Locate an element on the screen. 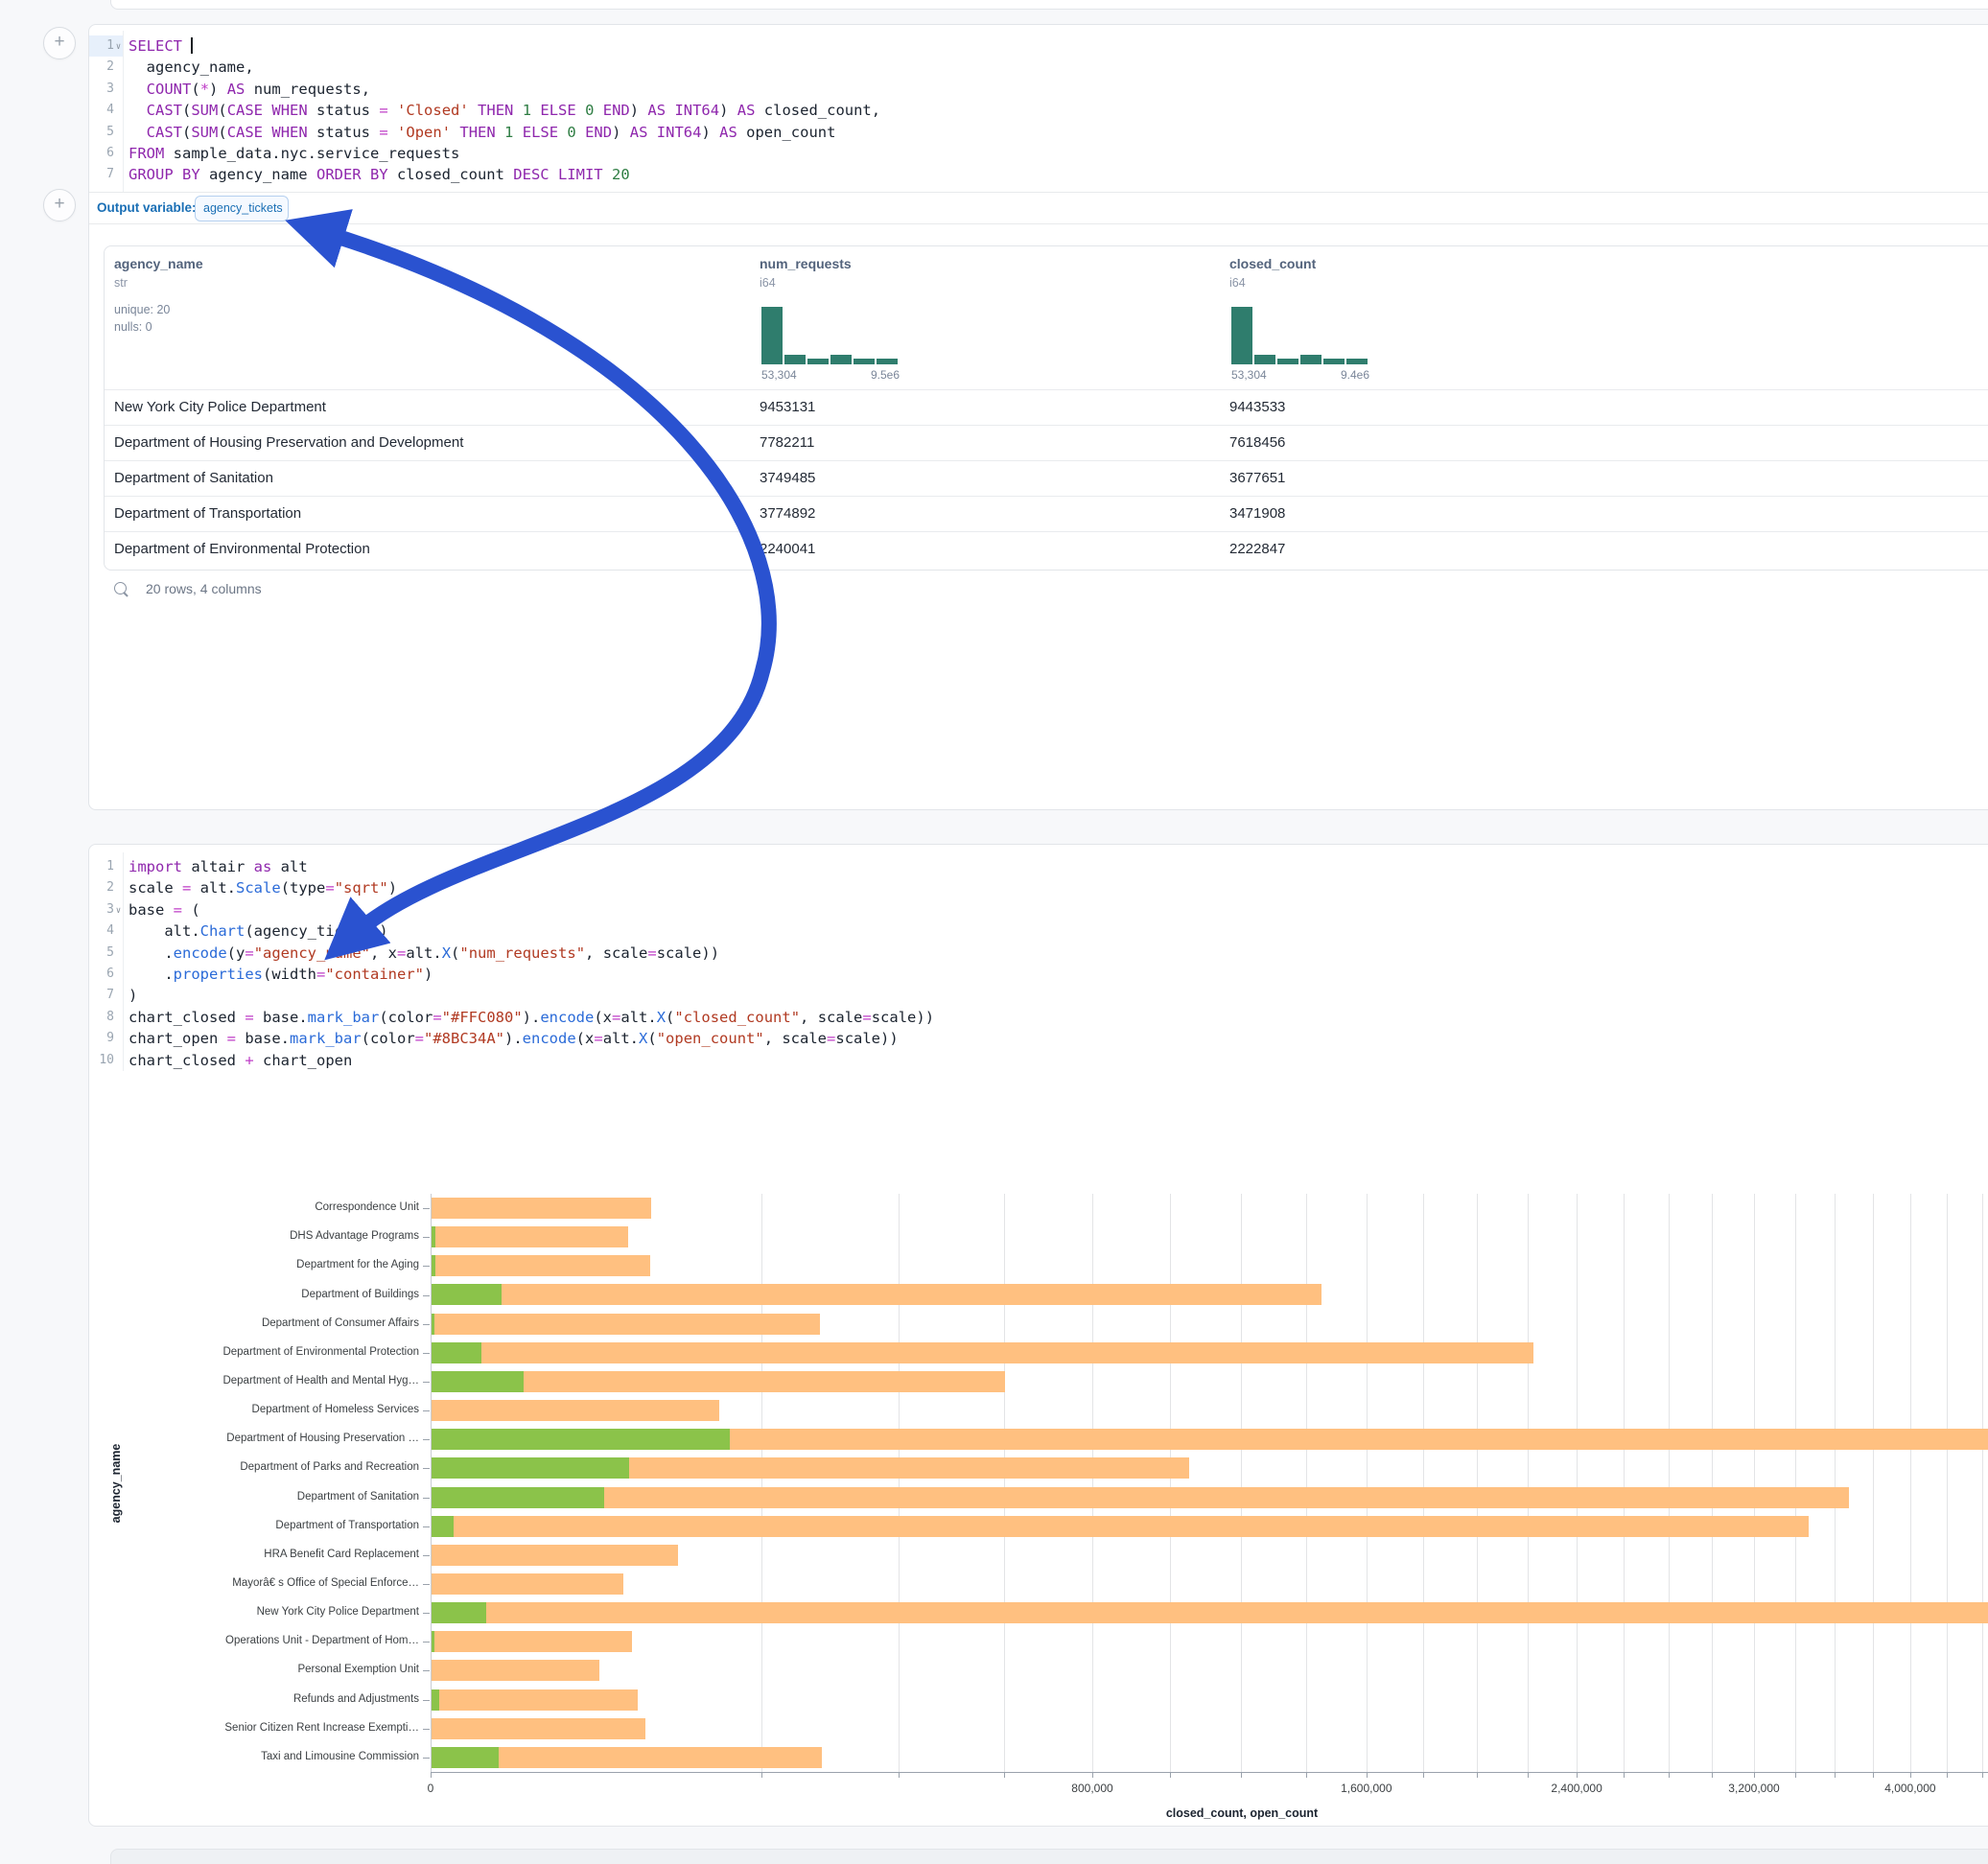  table-cell: 7618456 is located at coordinates (1257, 442).